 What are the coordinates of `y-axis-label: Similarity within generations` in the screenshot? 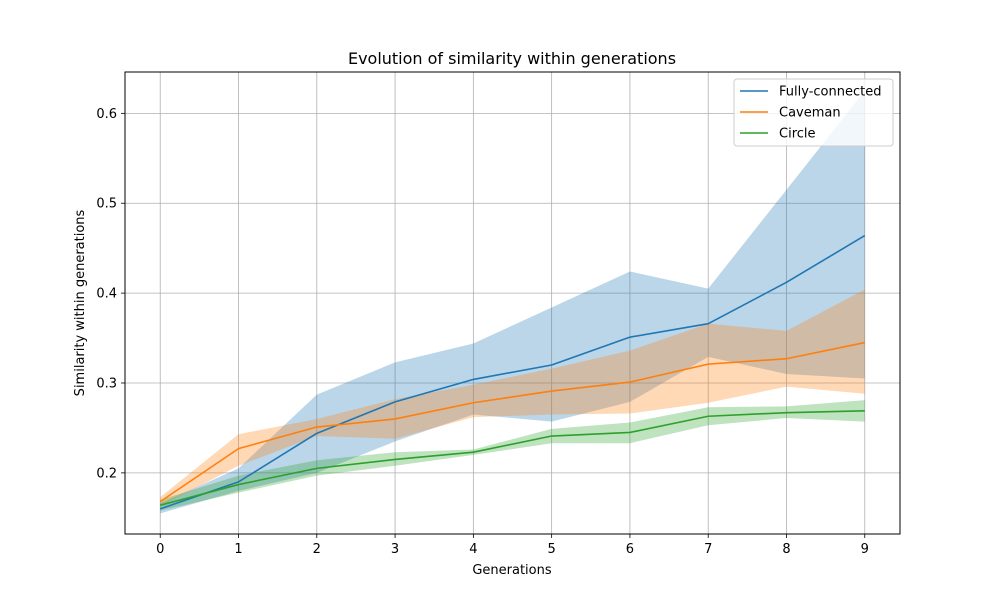 It's located at (80, 302).